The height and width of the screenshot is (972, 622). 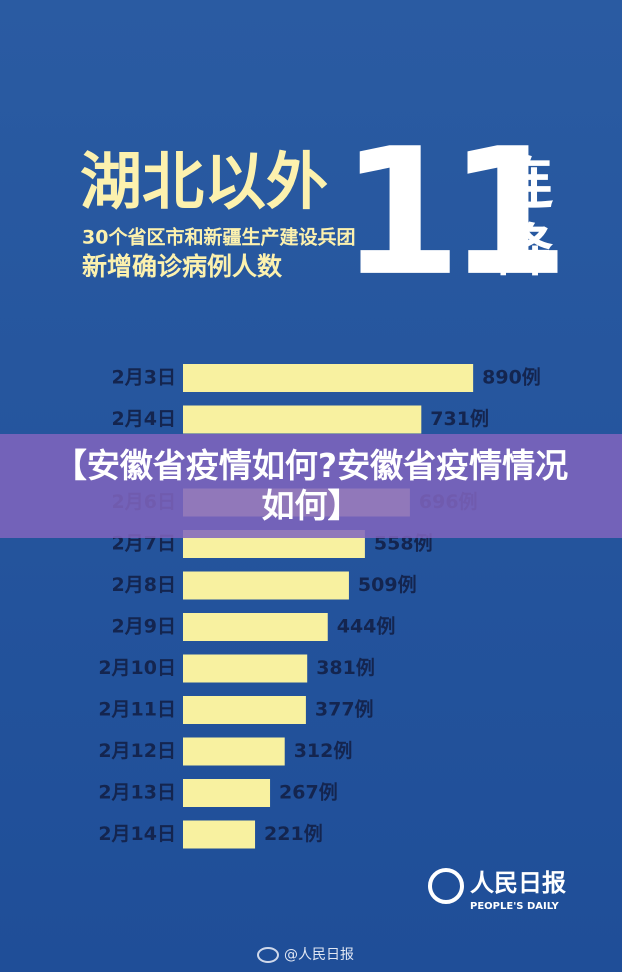 I want to click on category-label: 2月9日, so click(x=144, y=627).